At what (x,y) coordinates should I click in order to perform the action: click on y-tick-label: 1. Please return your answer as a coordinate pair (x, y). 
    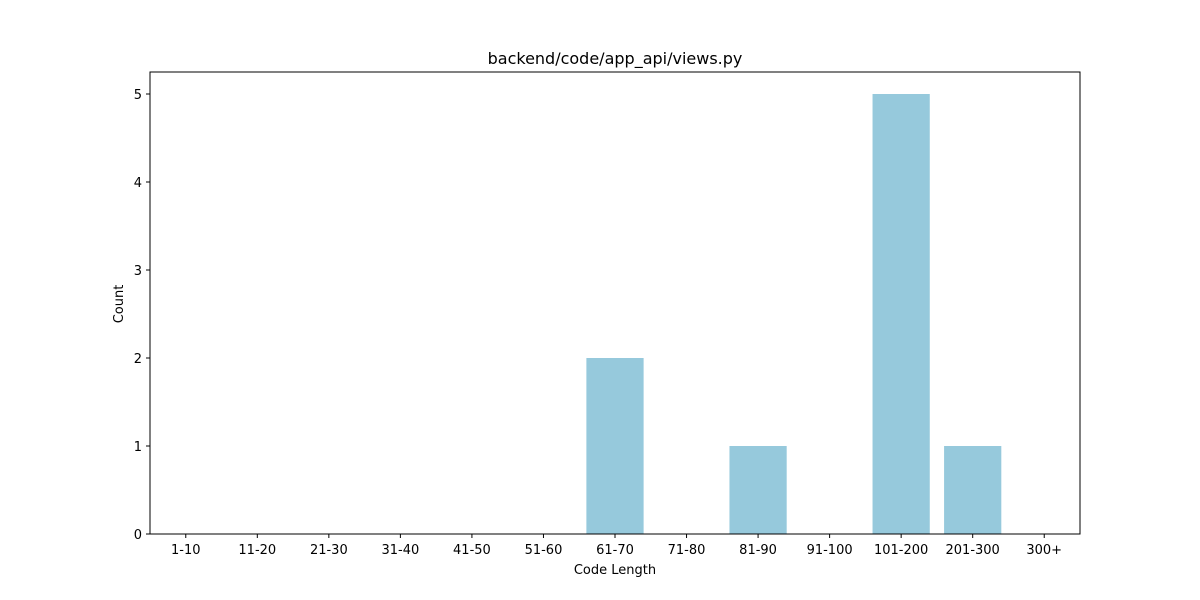
    Looking at the image, I should click on (138, 447).